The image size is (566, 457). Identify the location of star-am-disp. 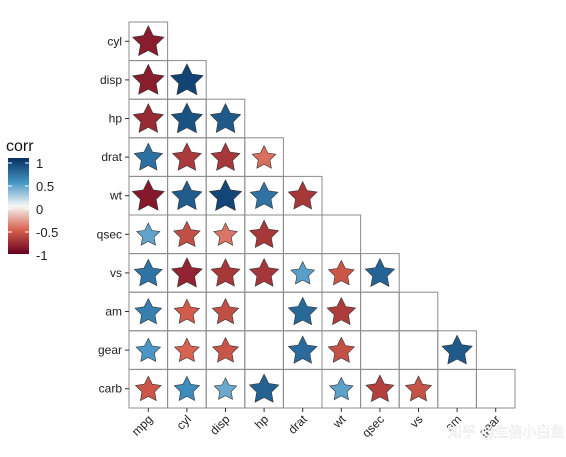
(225, 311).